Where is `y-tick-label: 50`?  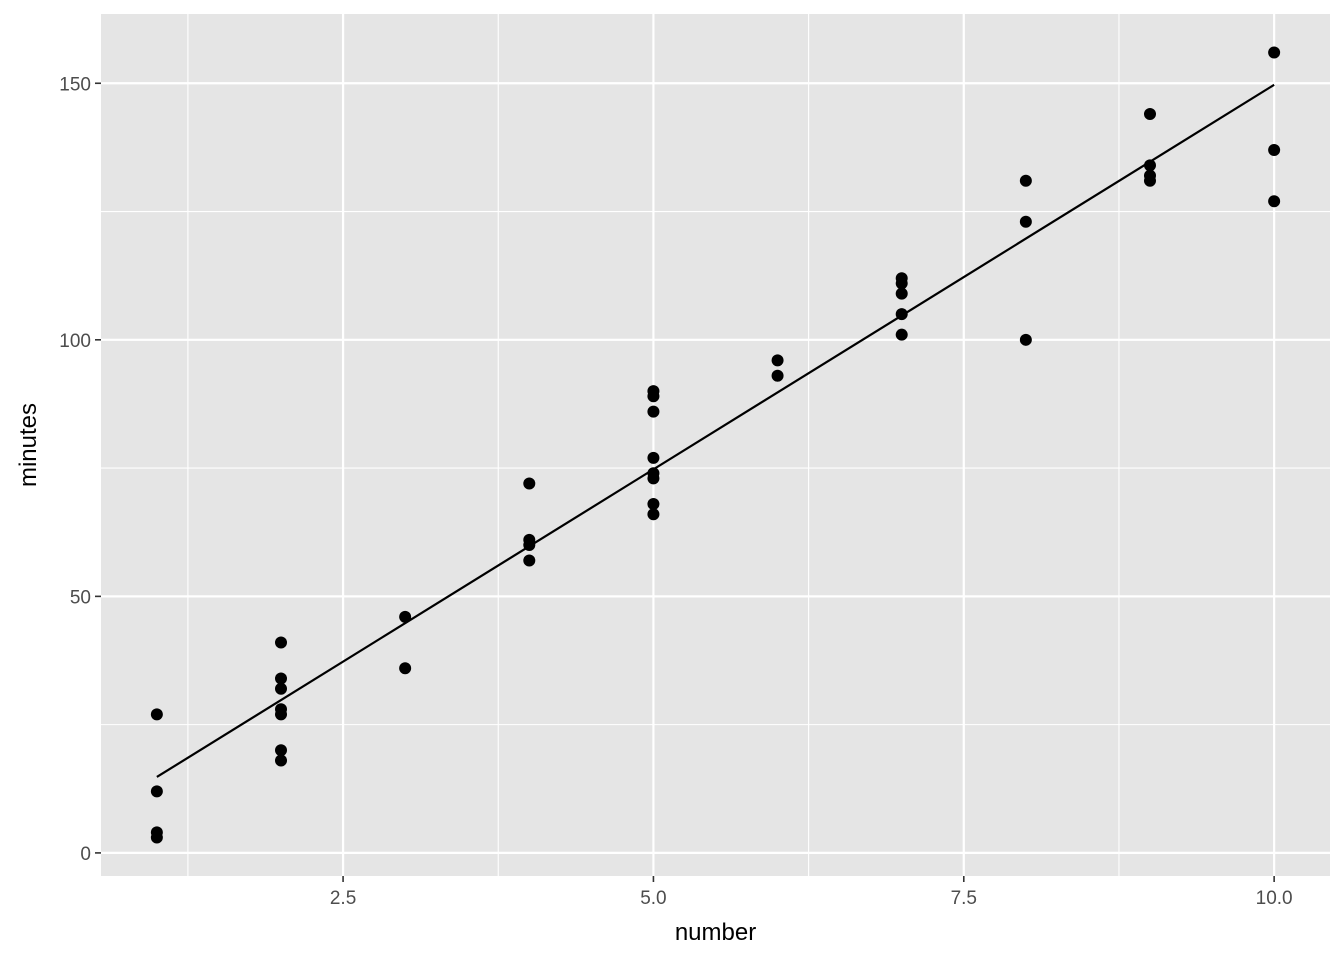
y-tick-label: 50 is located at coordinates (80, 597).